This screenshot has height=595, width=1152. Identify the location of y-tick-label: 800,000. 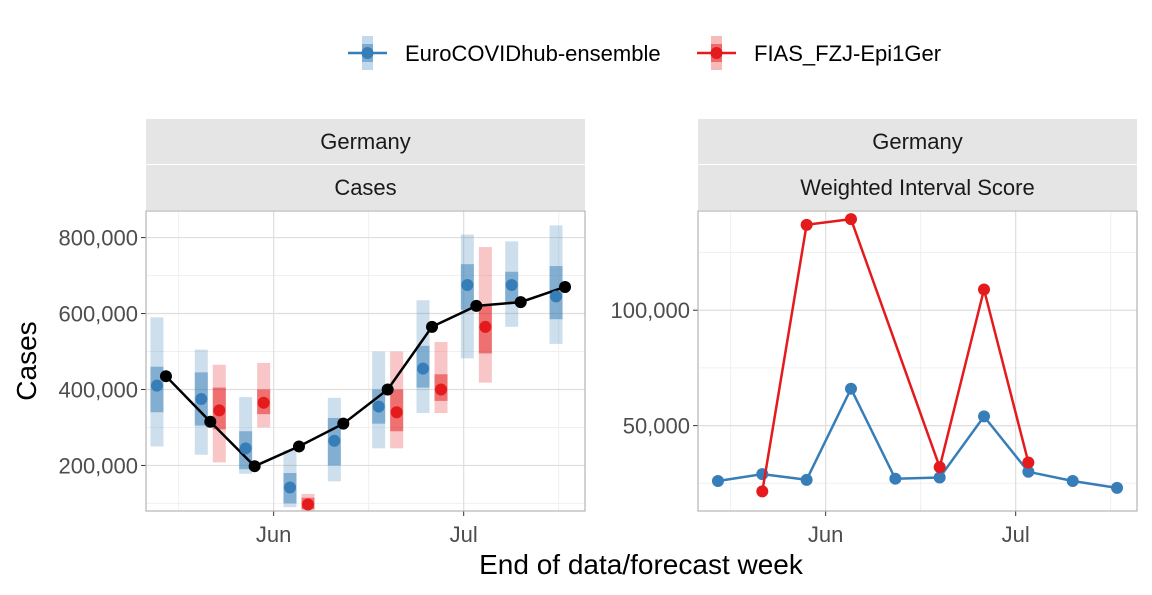
(98, 238).